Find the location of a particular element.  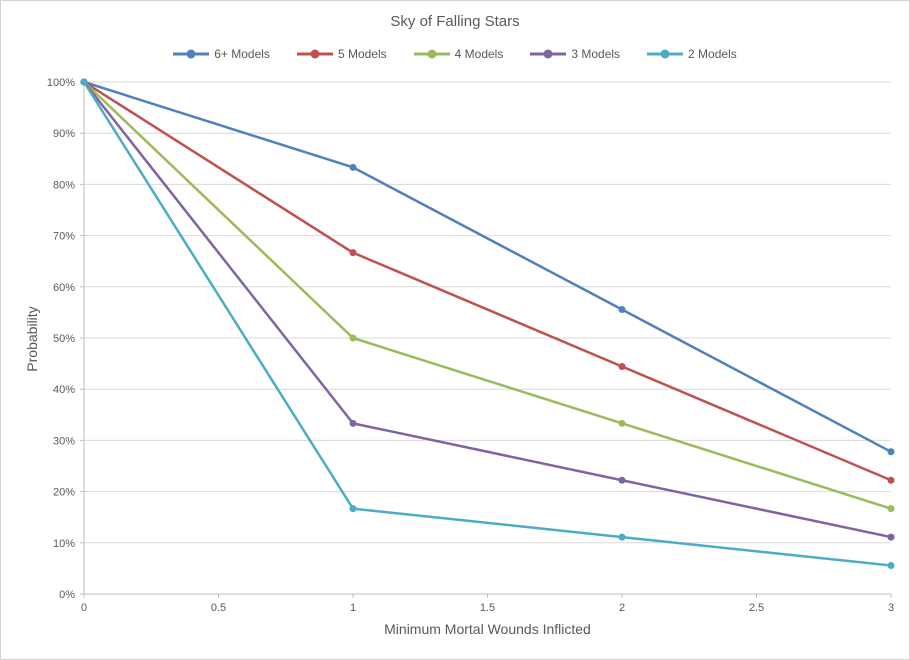

legend-label-2-models: 2 Models is located at coordinates (712, 54).